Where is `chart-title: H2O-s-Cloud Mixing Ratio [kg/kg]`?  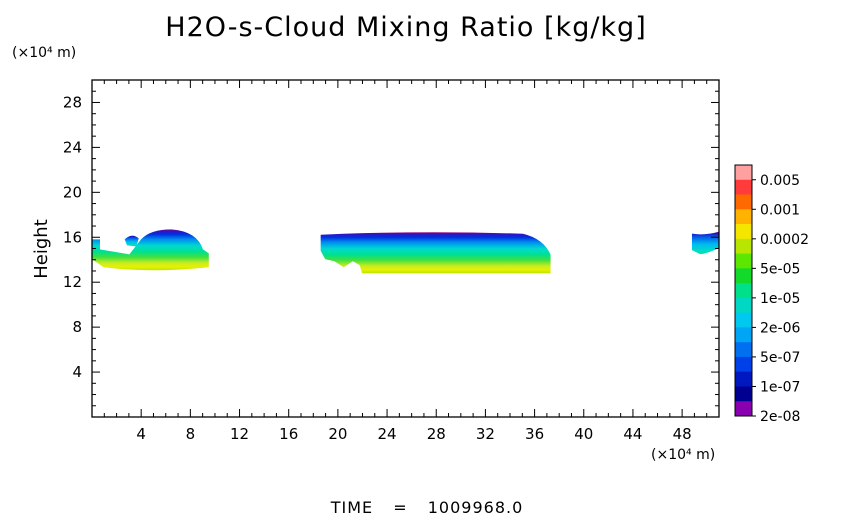 chart-title: H2O-s-Cloud Mixing Ratio [kg/kg] is located at coordinates (406, 27).